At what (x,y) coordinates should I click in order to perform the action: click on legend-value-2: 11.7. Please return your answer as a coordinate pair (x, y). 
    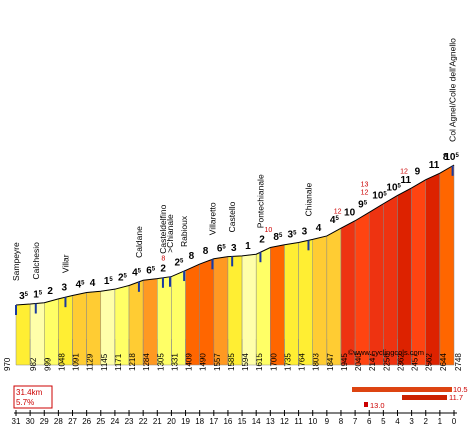
    Looking at the image, I should click on (456, 397).